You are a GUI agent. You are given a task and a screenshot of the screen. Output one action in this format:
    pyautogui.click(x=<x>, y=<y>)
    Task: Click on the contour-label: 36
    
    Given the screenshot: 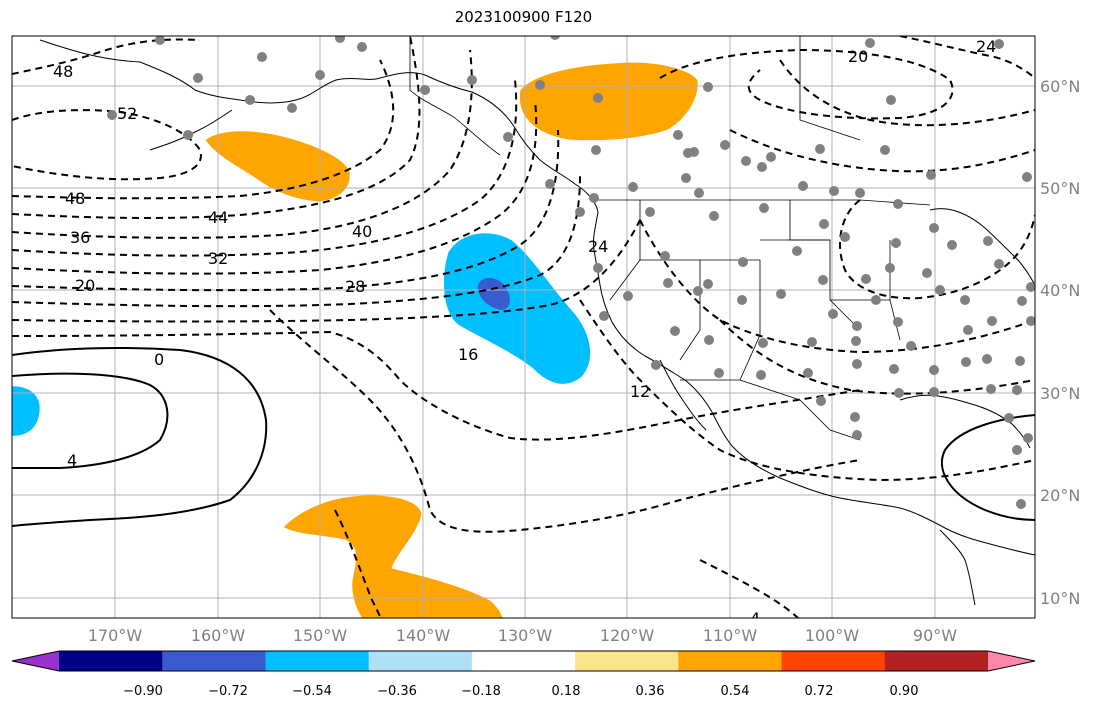 What is the action you would take?
    pyautogui.click(x=80, y=237)
    